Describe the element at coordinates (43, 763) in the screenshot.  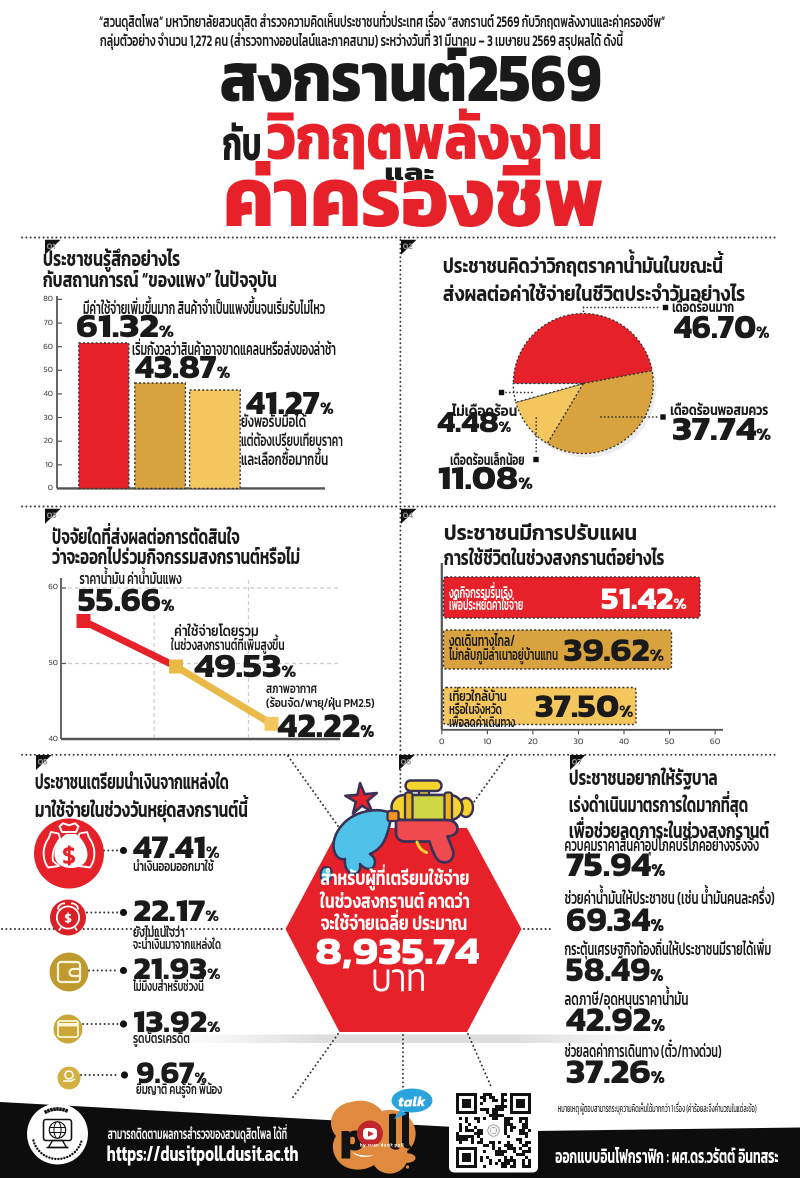
I see `svg-text: 05` at that location.